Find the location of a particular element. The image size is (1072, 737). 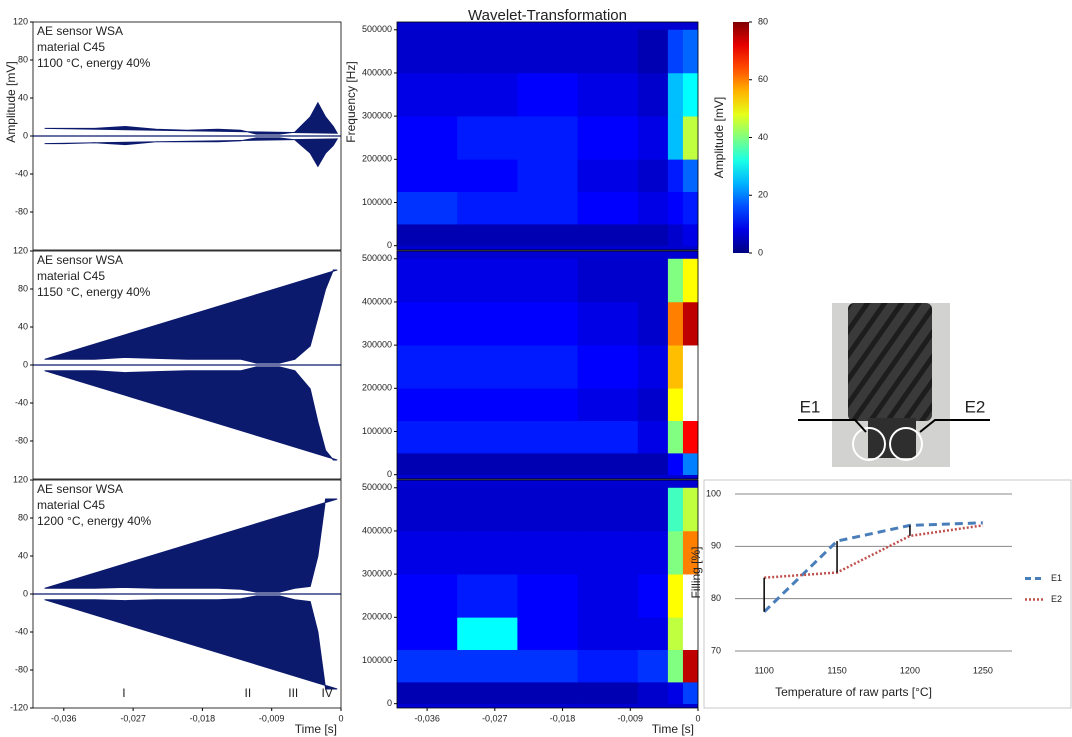

colorbar is located at coordinates (741, 137).